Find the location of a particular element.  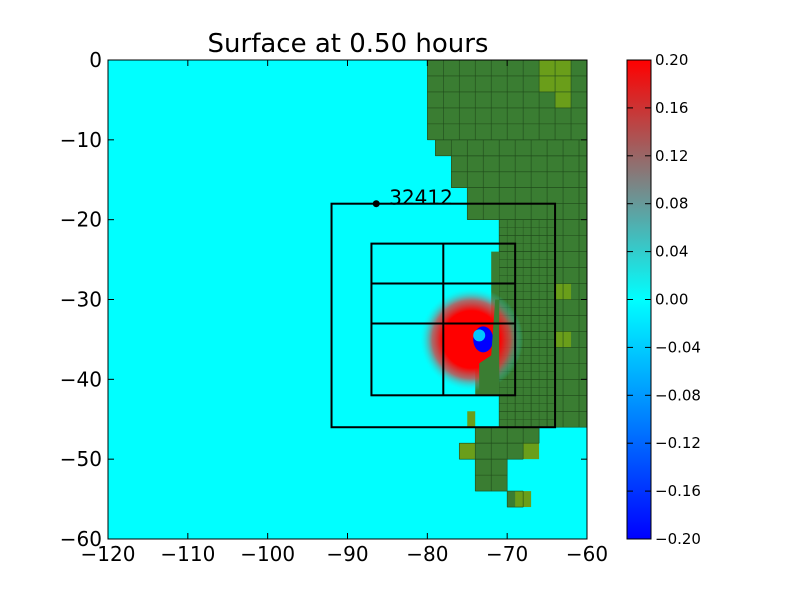

colorbar-tick-label: −0.12 is located at coordinates (678, 443).